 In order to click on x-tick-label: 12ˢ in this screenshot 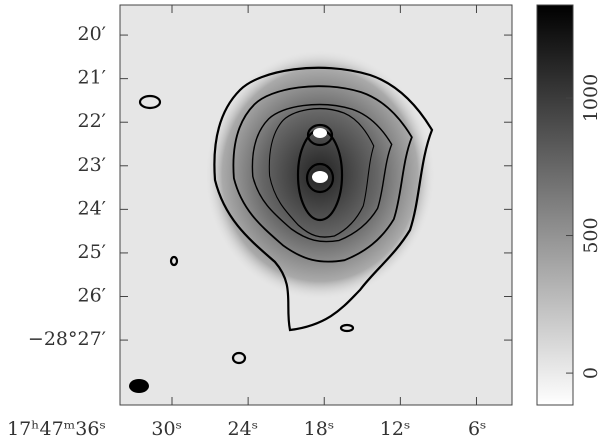, I will do `click(395, 429)`.